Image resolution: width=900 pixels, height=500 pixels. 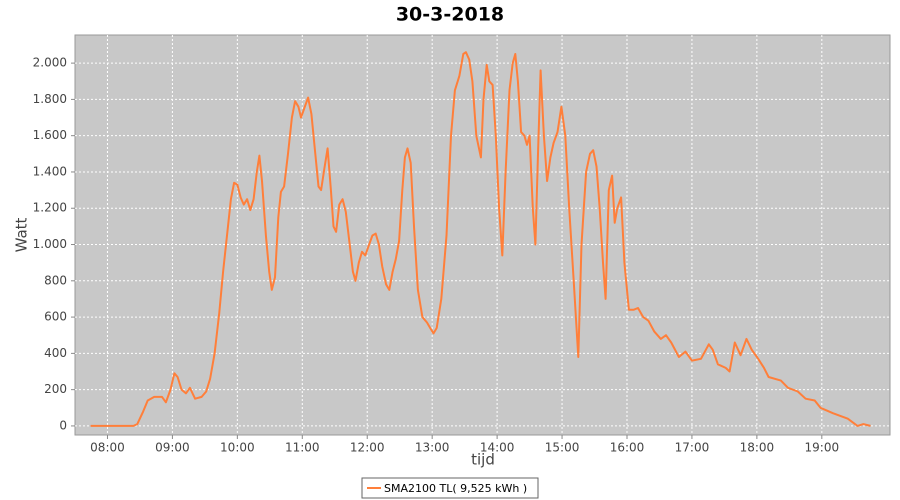 I want to click on x-tick-label: 12:00, so click(x=367, y=448).